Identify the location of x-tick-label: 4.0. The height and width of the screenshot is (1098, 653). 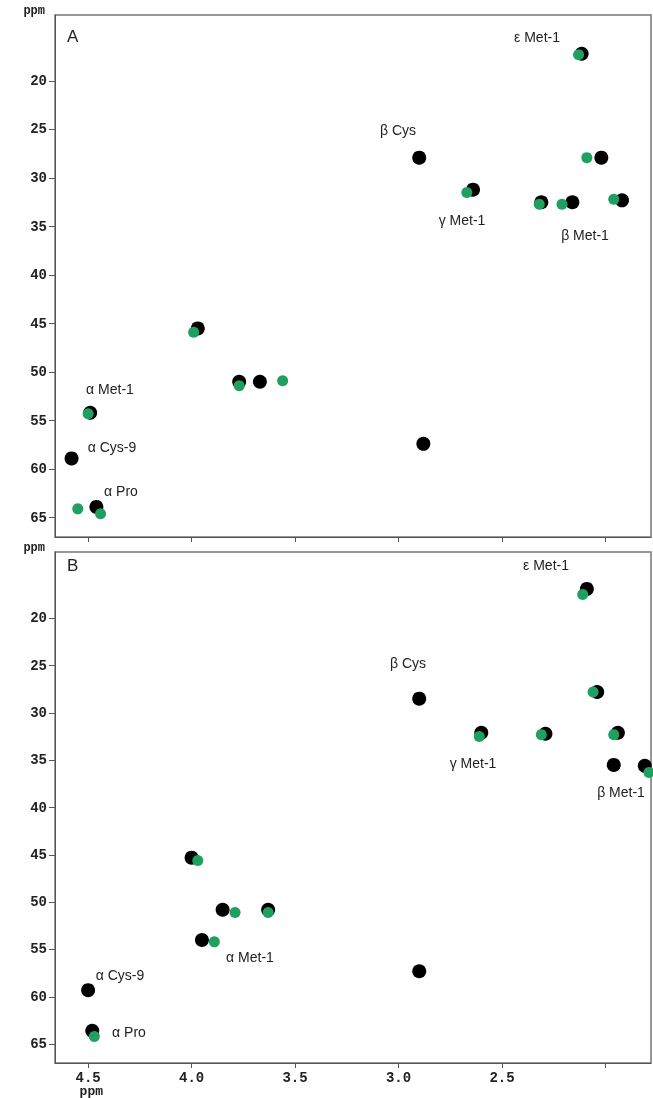
(191, 1078).